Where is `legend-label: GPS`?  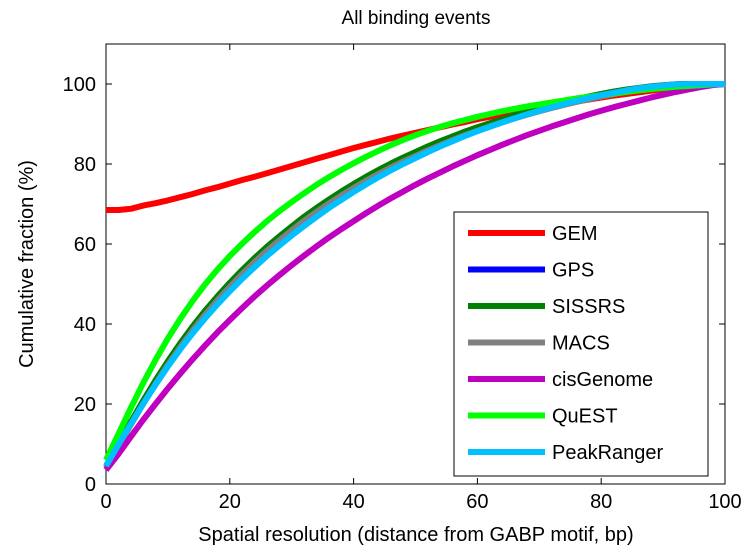
legend-label: GPS is located at coordinates (573, 271).